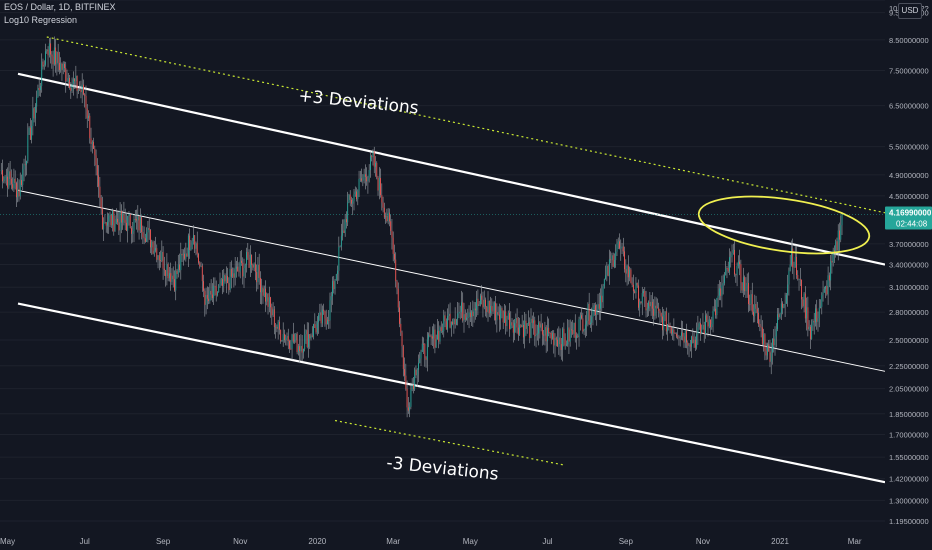  I want to click on price-tick-label: 4.90000000, so click(909, 175).